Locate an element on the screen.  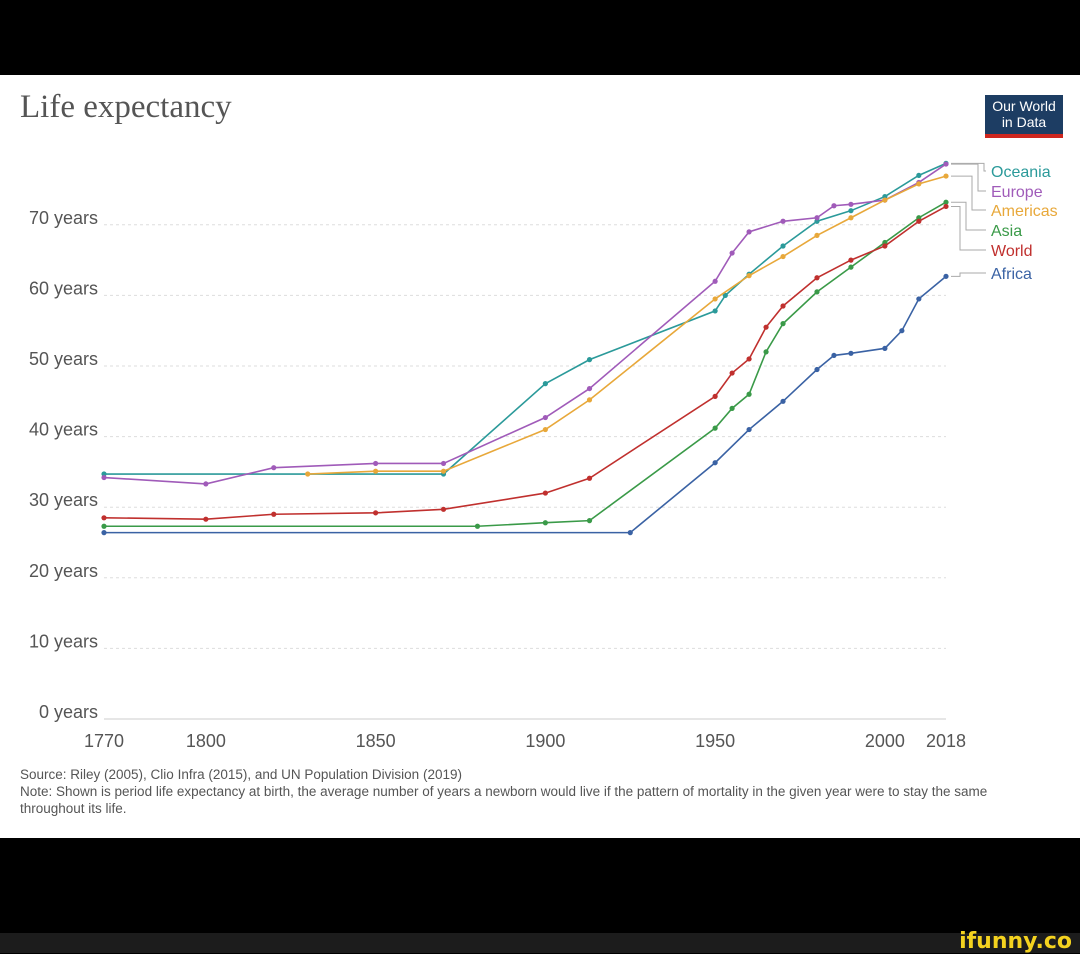
legend-label-asia: Asia is located at coordinates (1006, 231).